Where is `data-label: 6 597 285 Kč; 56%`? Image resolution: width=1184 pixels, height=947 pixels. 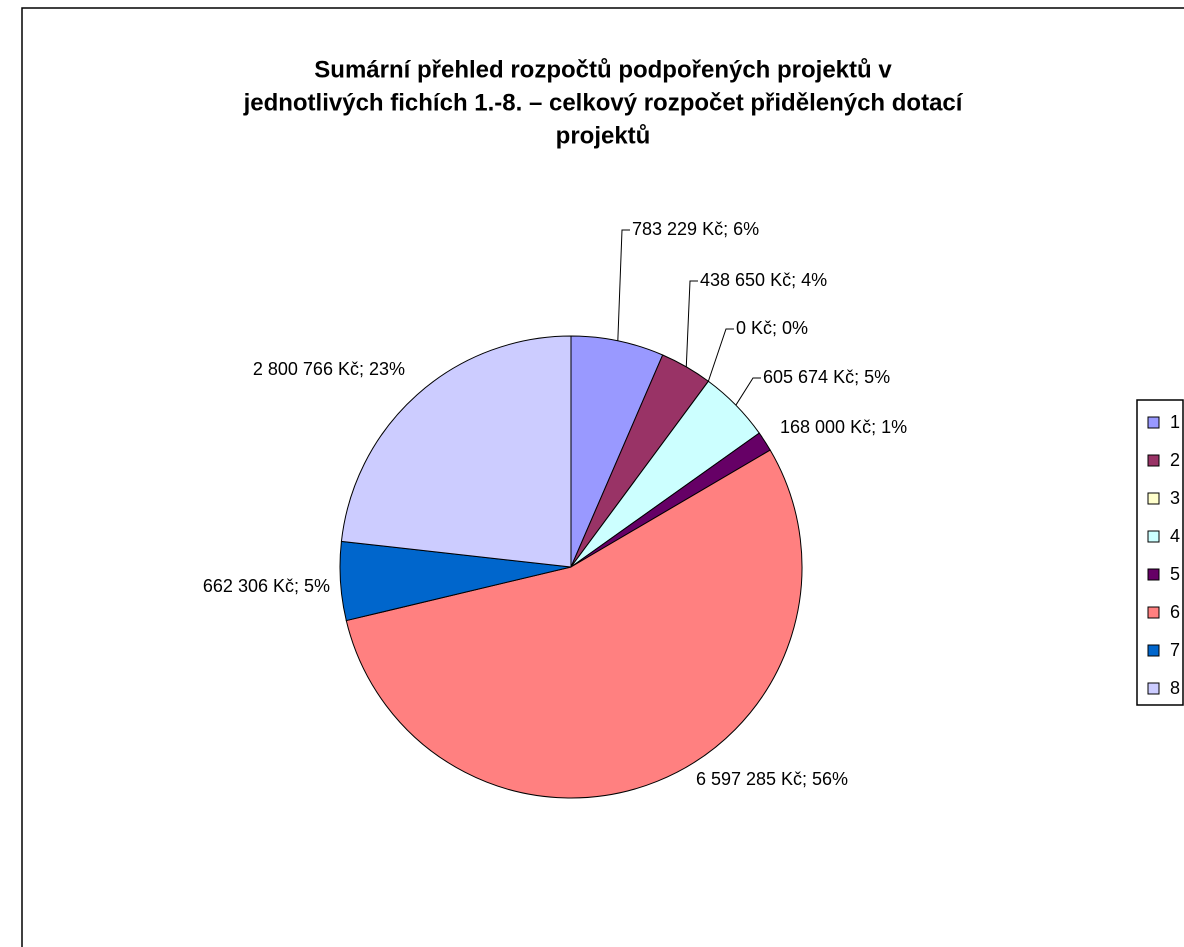 data-label: 6 597 285 Kč; 56% is located at coordinates (772, 779).